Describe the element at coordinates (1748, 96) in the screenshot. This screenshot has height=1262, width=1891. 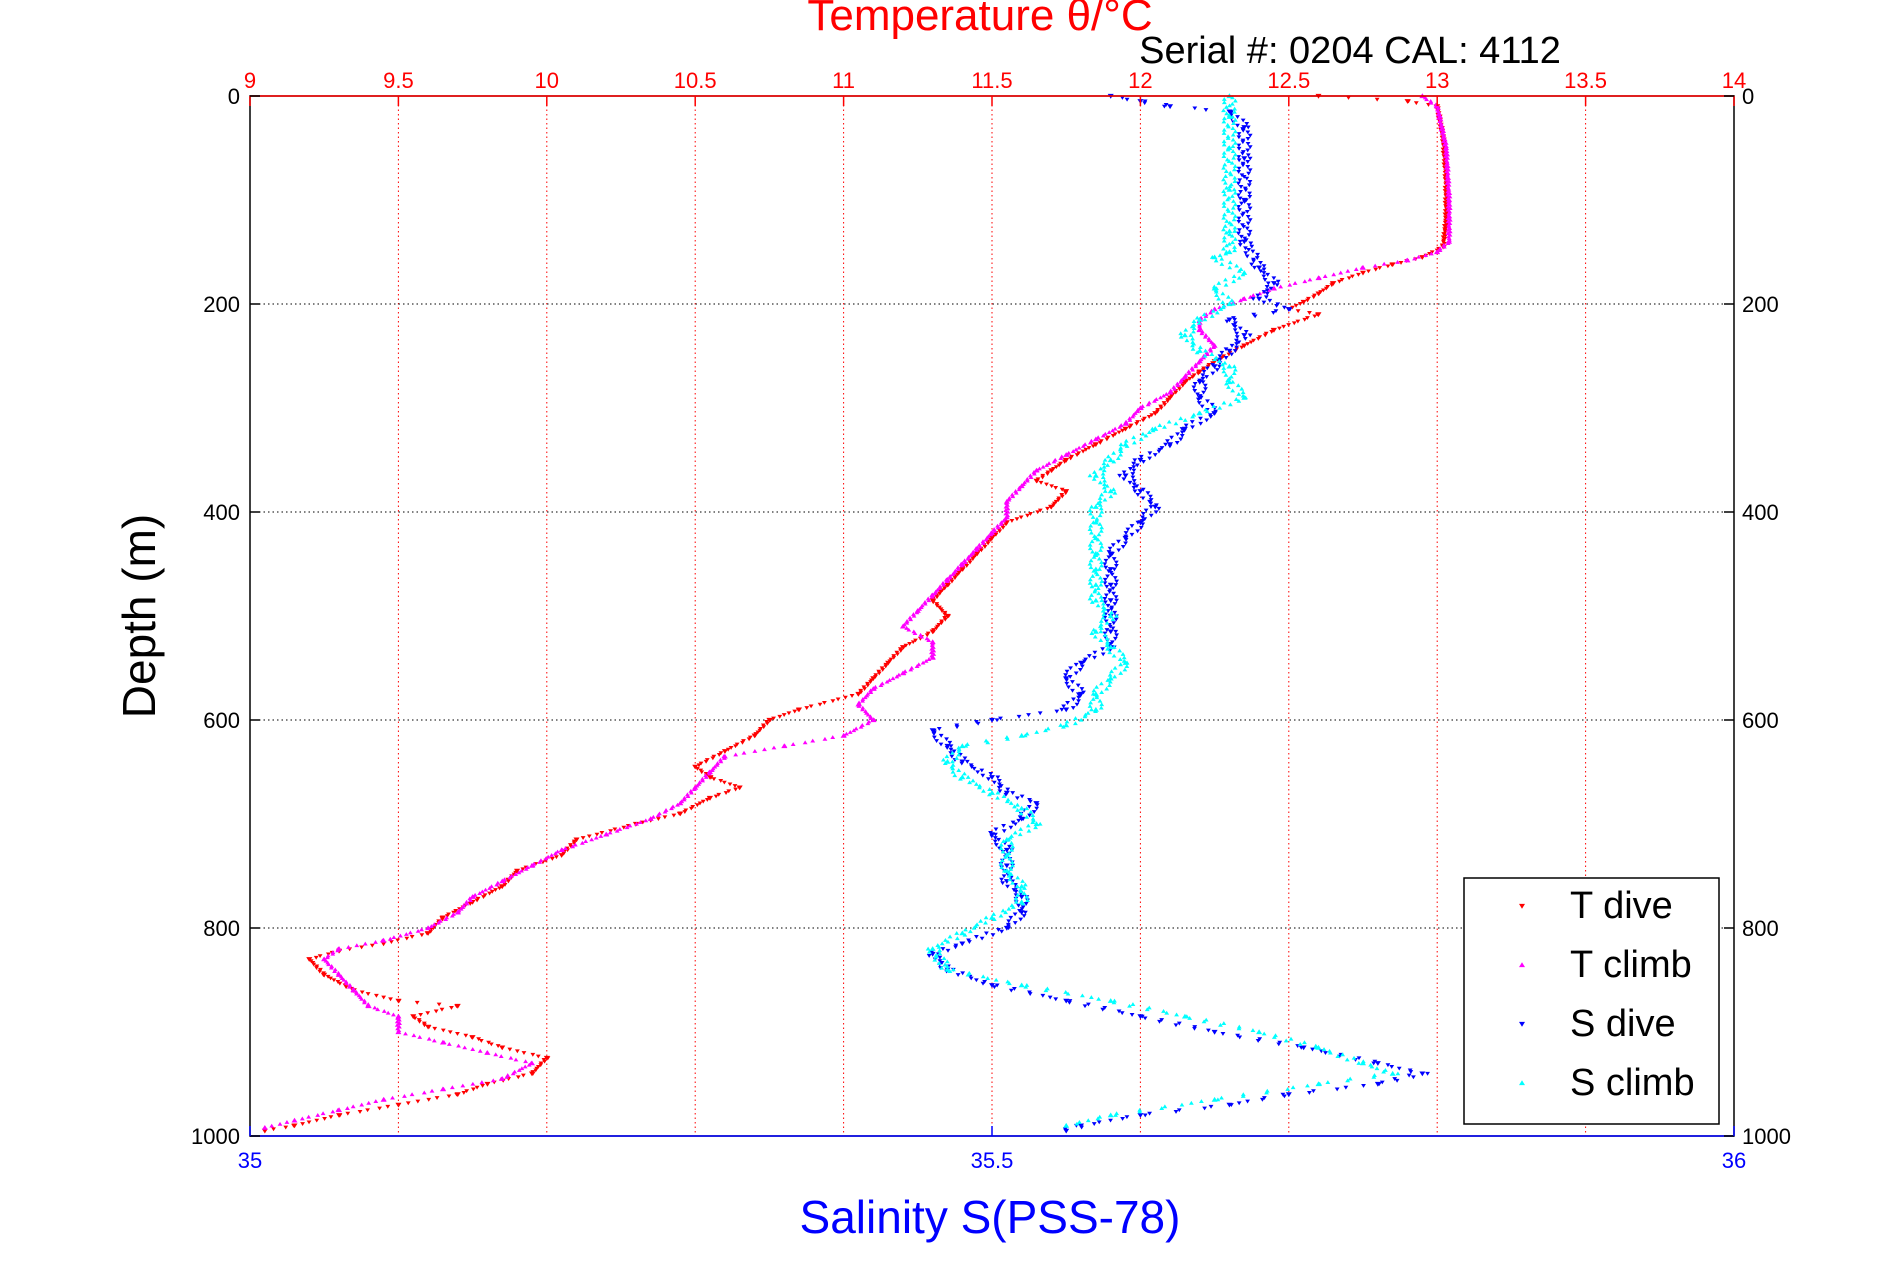
I see `tick-label-right: 0` at that location.